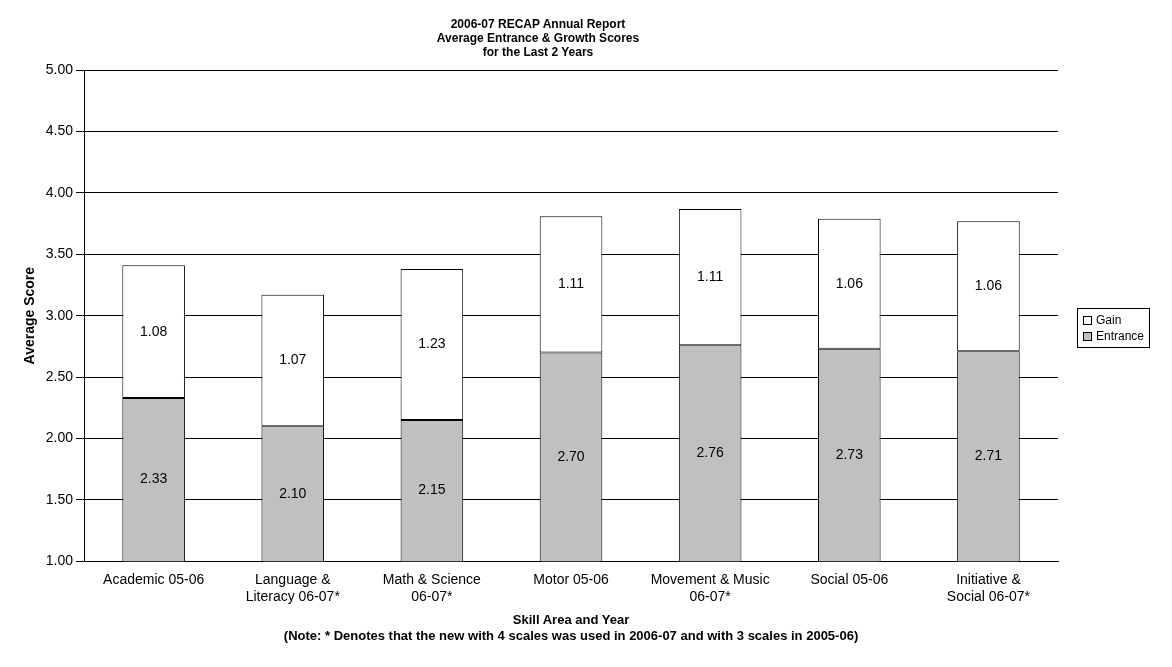  What do you see at coordinates (849, 453) in the screenshot?
I see `data-label: 2.73` at bounding box center [849, 453].